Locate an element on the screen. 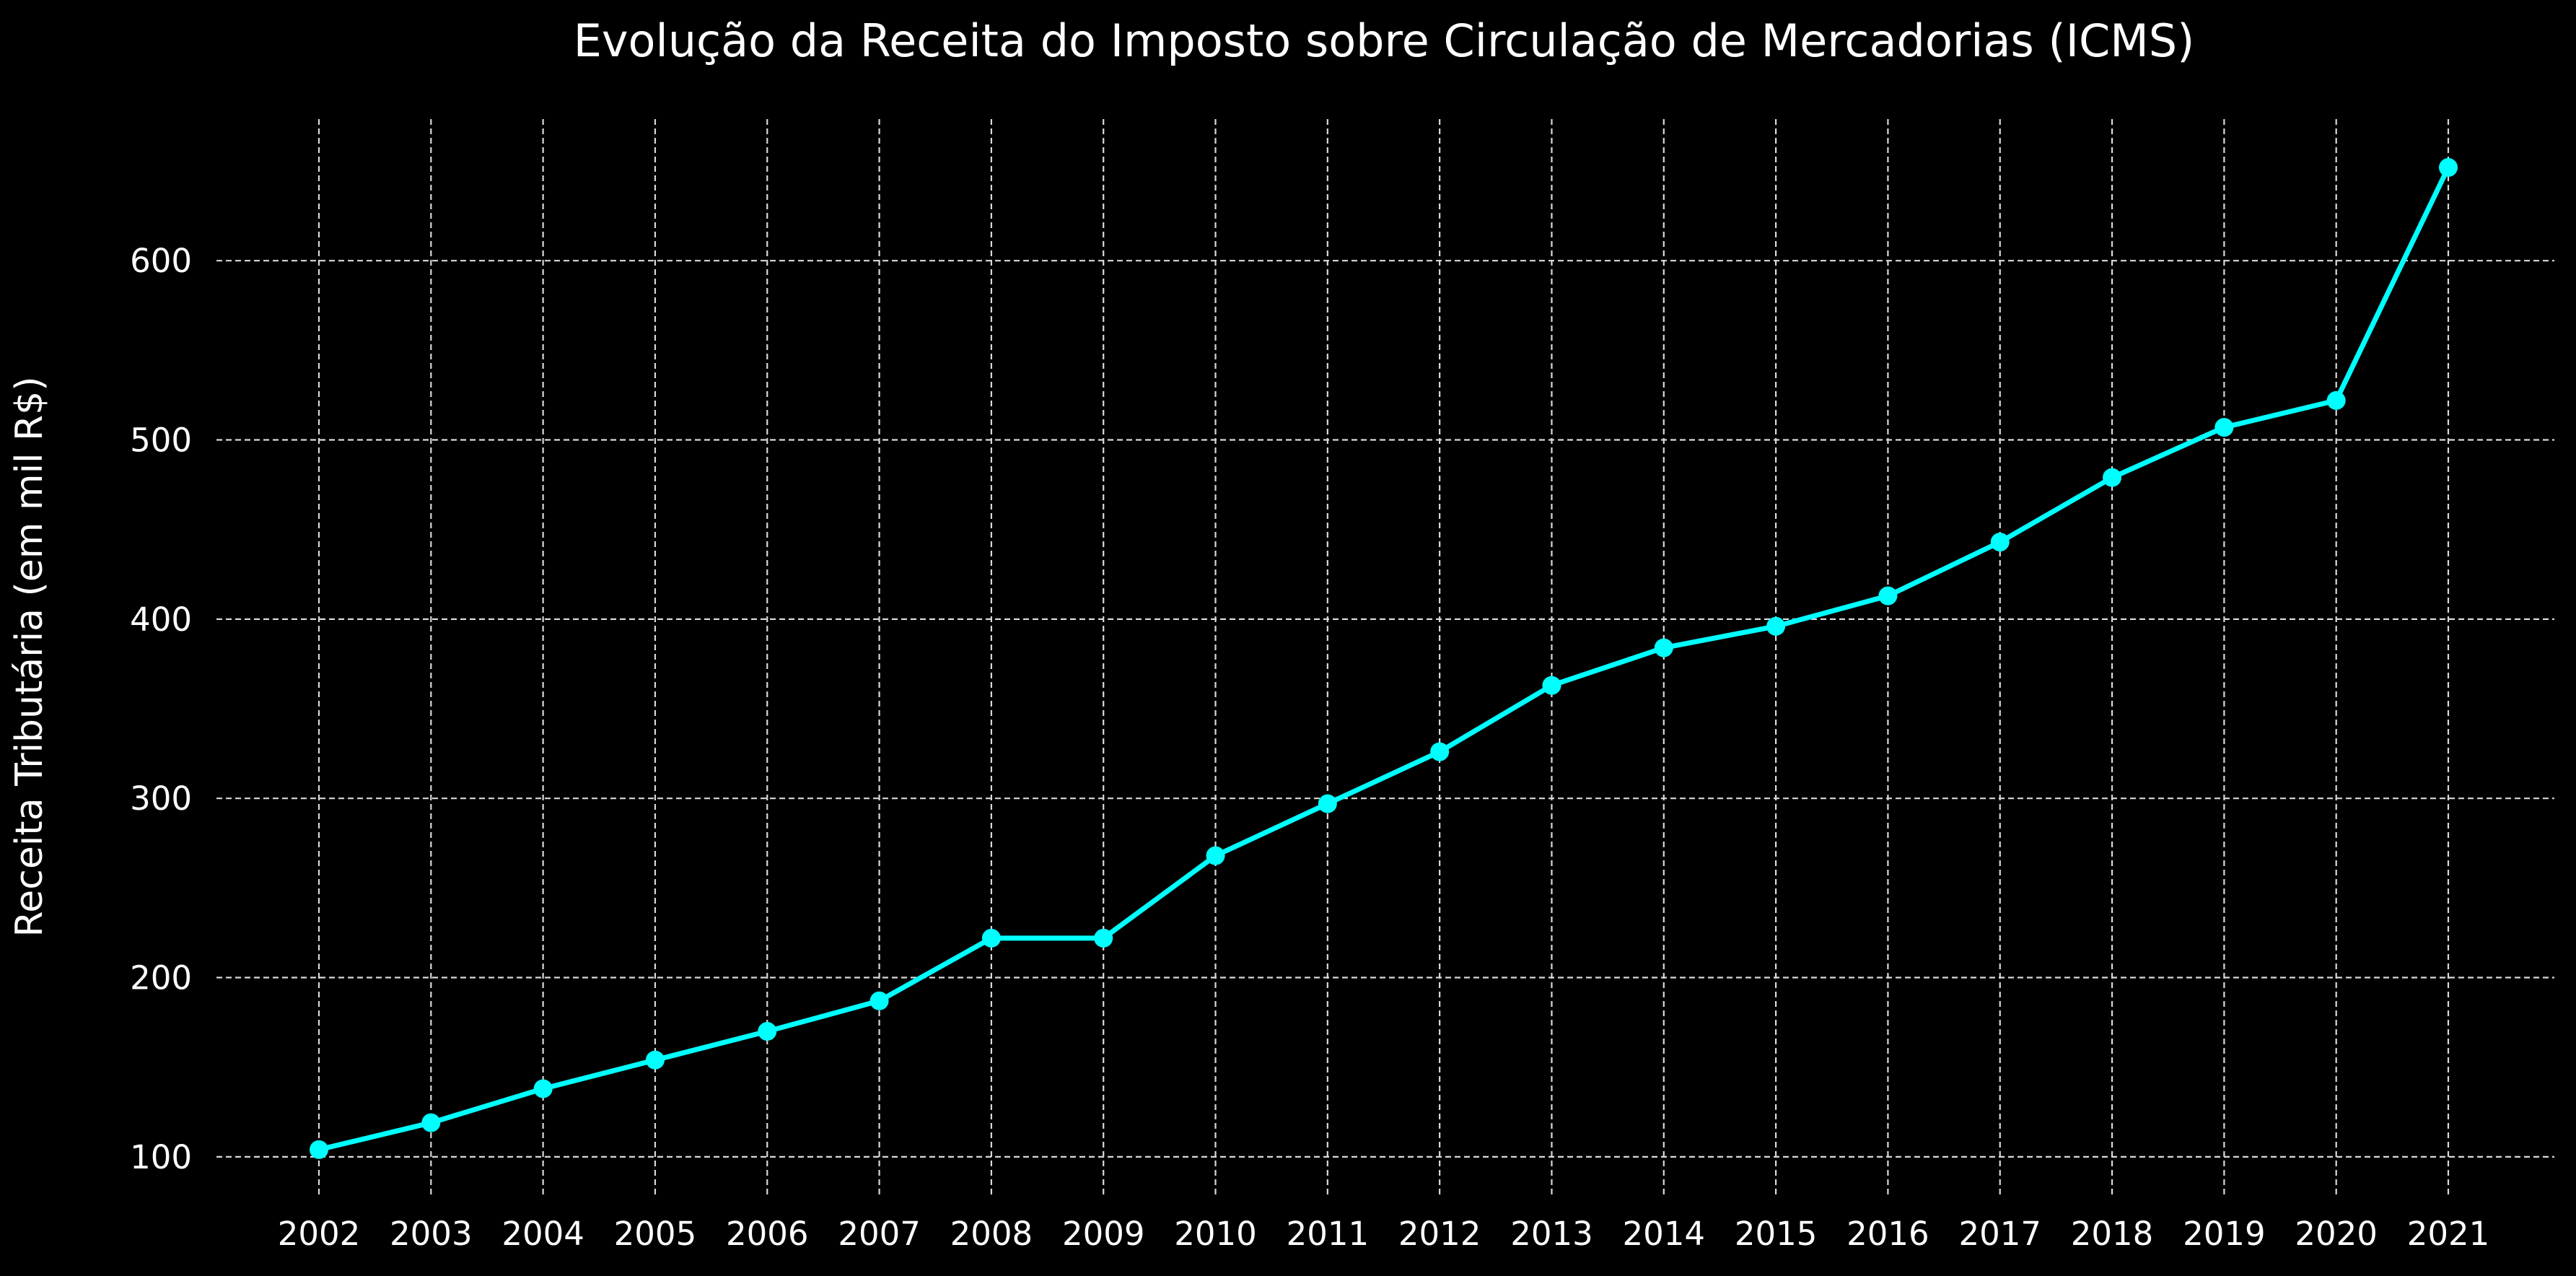 This screenshot has width=2576, height=1276. x-tick-label: 2004 is located at coordinates (542, 1234).